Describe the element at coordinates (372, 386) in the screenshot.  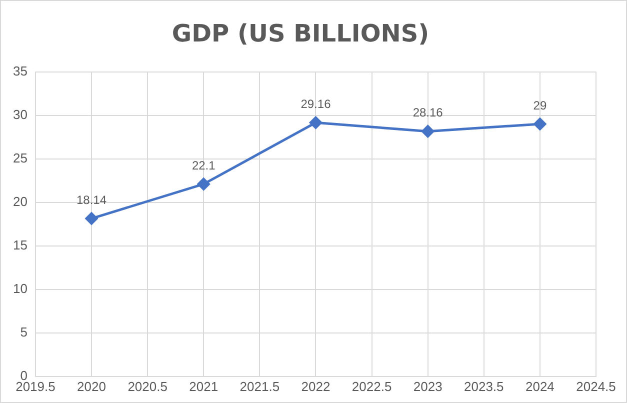
I see `x-tick-label: 2022.5` at that location.